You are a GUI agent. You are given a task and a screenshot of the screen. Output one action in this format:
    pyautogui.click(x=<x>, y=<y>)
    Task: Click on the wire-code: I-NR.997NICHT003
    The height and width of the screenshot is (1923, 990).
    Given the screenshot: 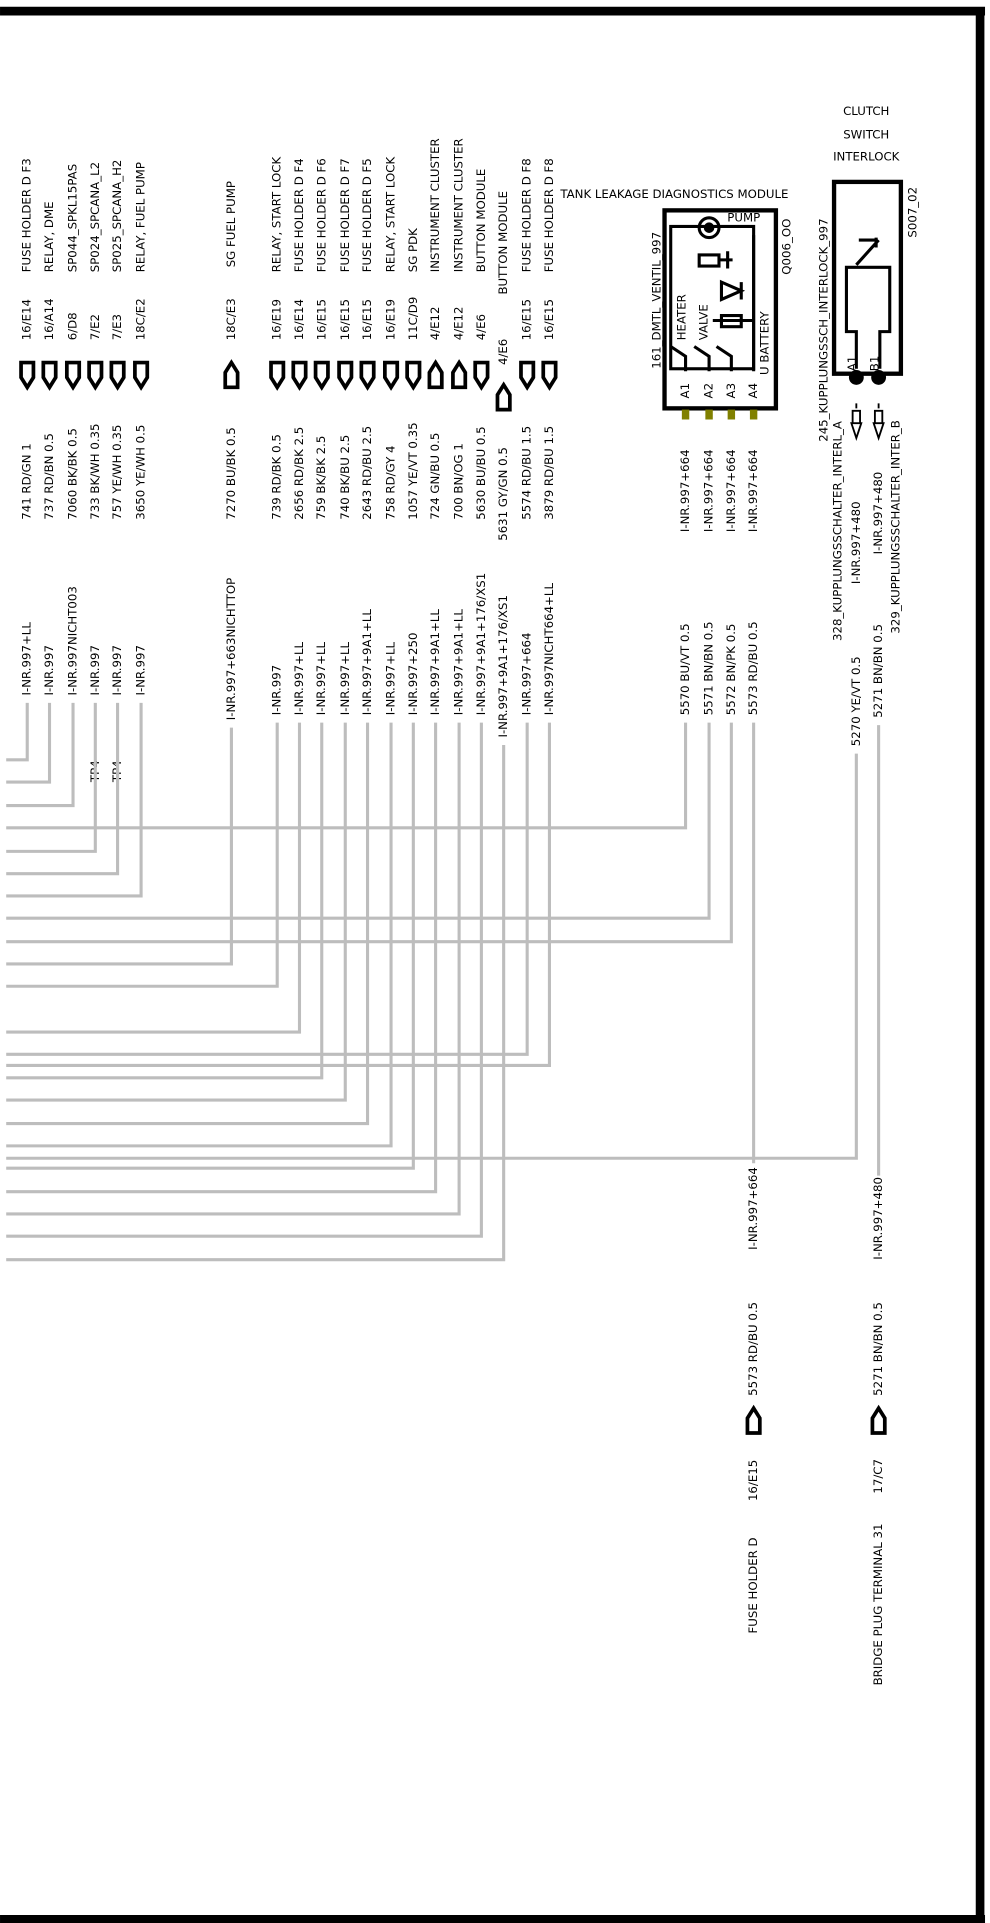 What is the action you would take?
    pyautogui.click(x=73, y=640)
    